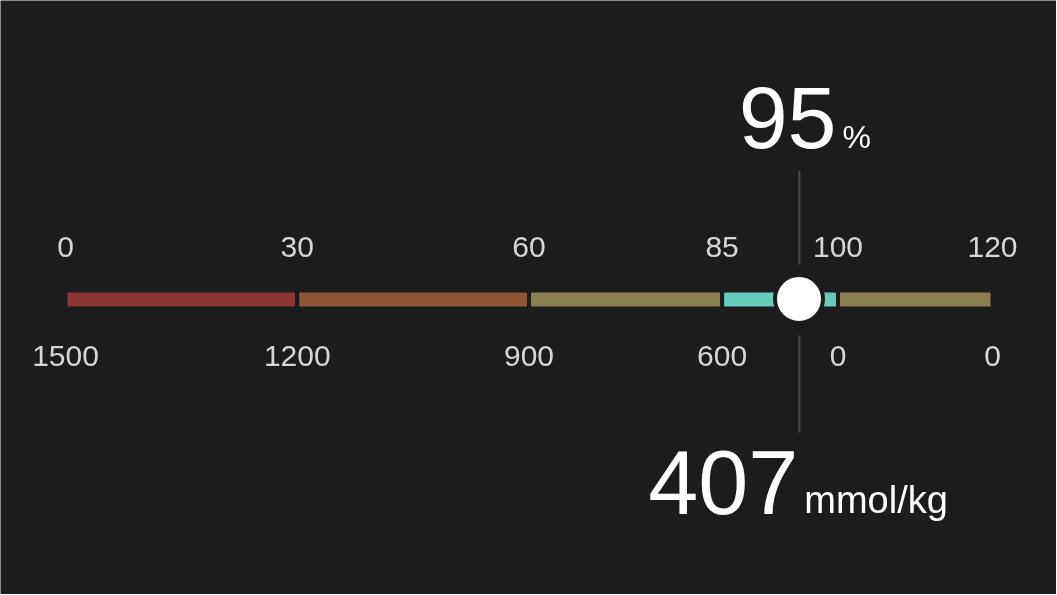  Describe the element at coordinates (992, 246) in the screenshot. I see `x-tick-label: 120` at that location.